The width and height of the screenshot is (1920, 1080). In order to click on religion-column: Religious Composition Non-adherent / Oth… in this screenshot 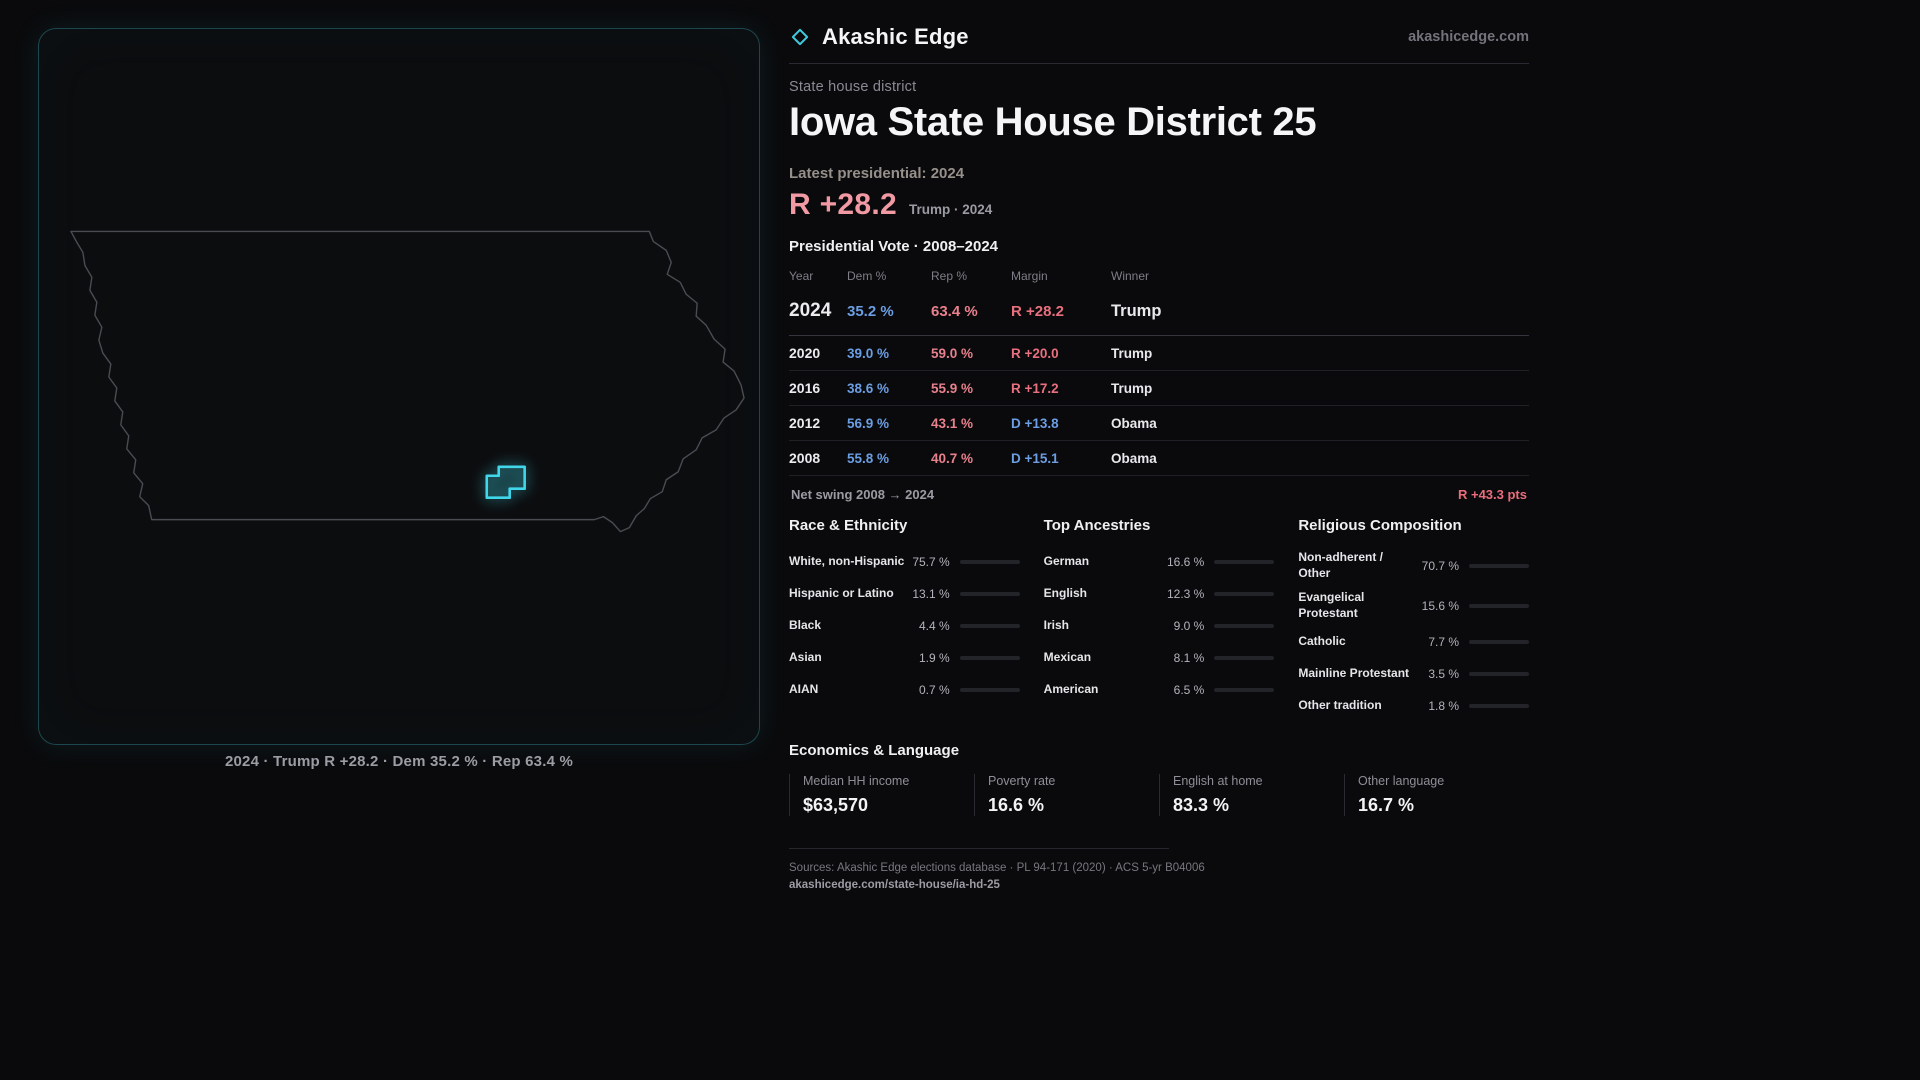, I will do `click(1414, 621)`.